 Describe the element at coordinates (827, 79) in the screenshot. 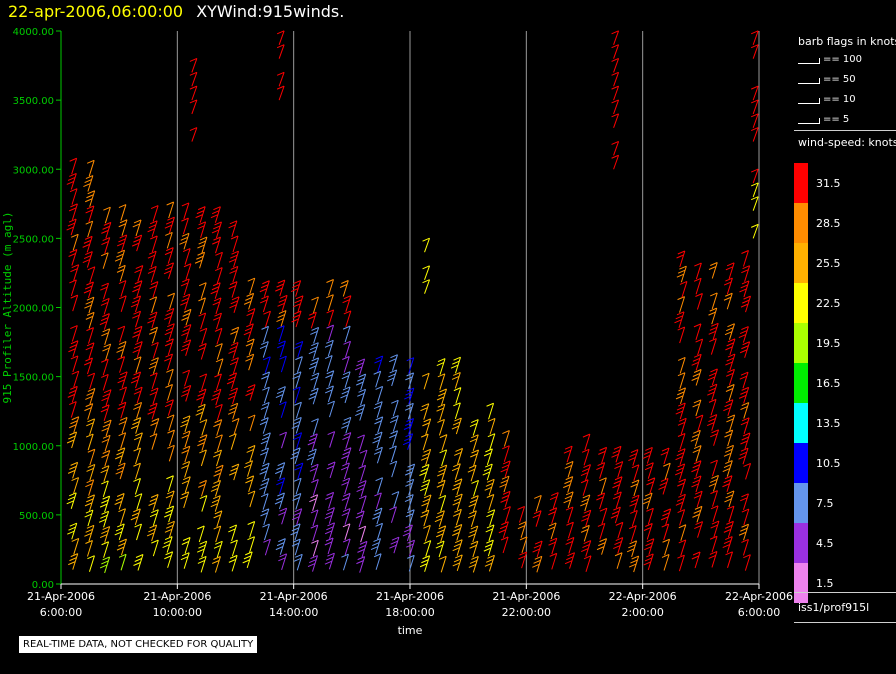

I see `flag-50: == 50` at that location.